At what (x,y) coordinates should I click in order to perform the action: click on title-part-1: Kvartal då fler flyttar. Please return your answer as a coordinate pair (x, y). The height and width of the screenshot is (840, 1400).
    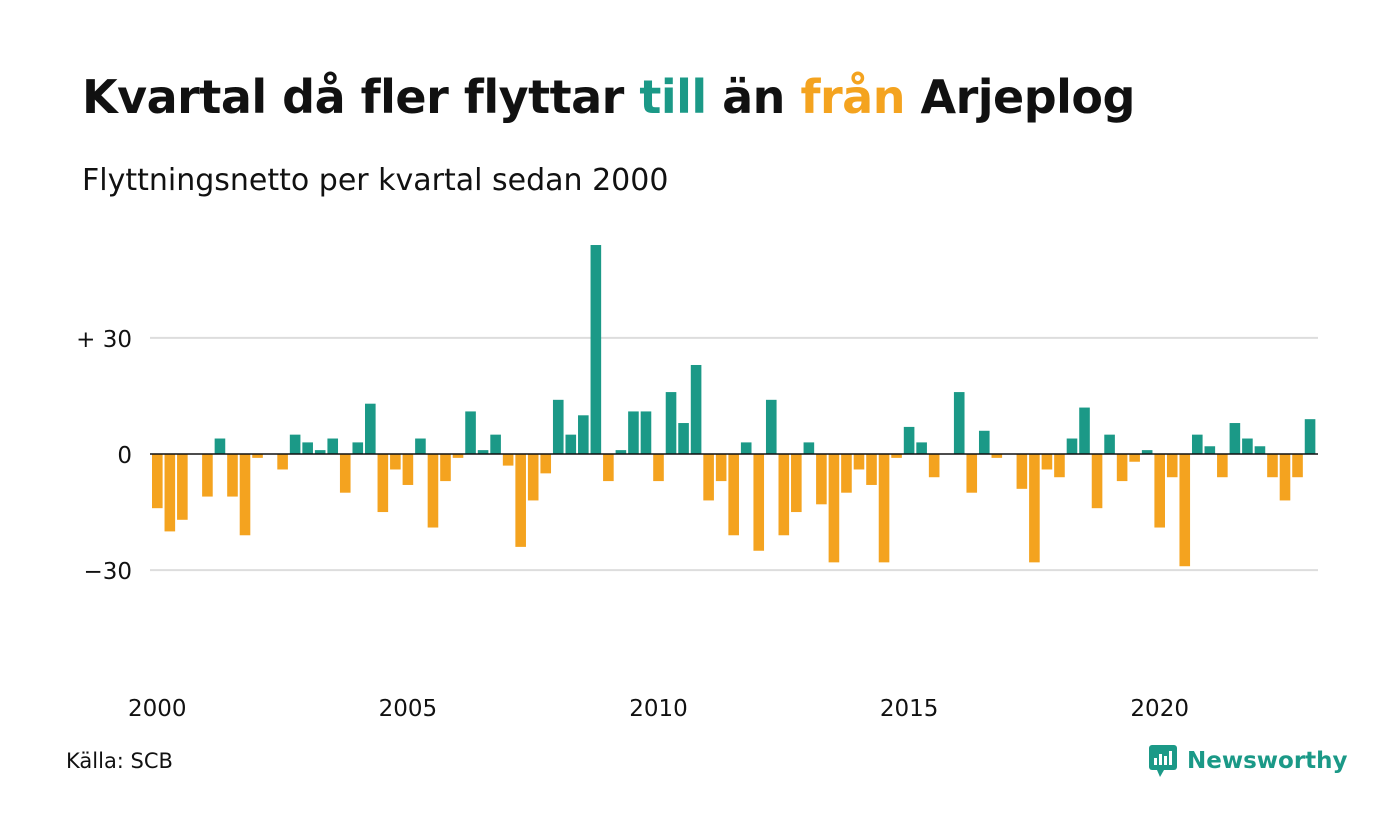
    Looking at the image, I should click on (361, 97).